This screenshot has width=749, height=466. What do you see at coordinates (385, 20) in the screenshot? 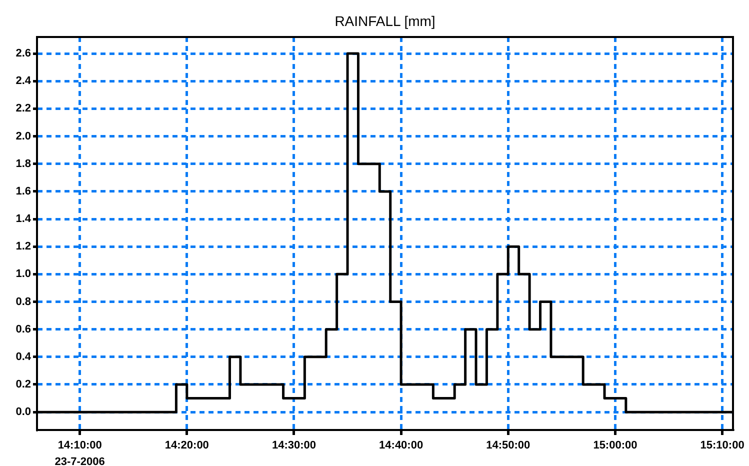
I see `chart-title: RAINFALL [mm]` at bounding box center [385, 20].